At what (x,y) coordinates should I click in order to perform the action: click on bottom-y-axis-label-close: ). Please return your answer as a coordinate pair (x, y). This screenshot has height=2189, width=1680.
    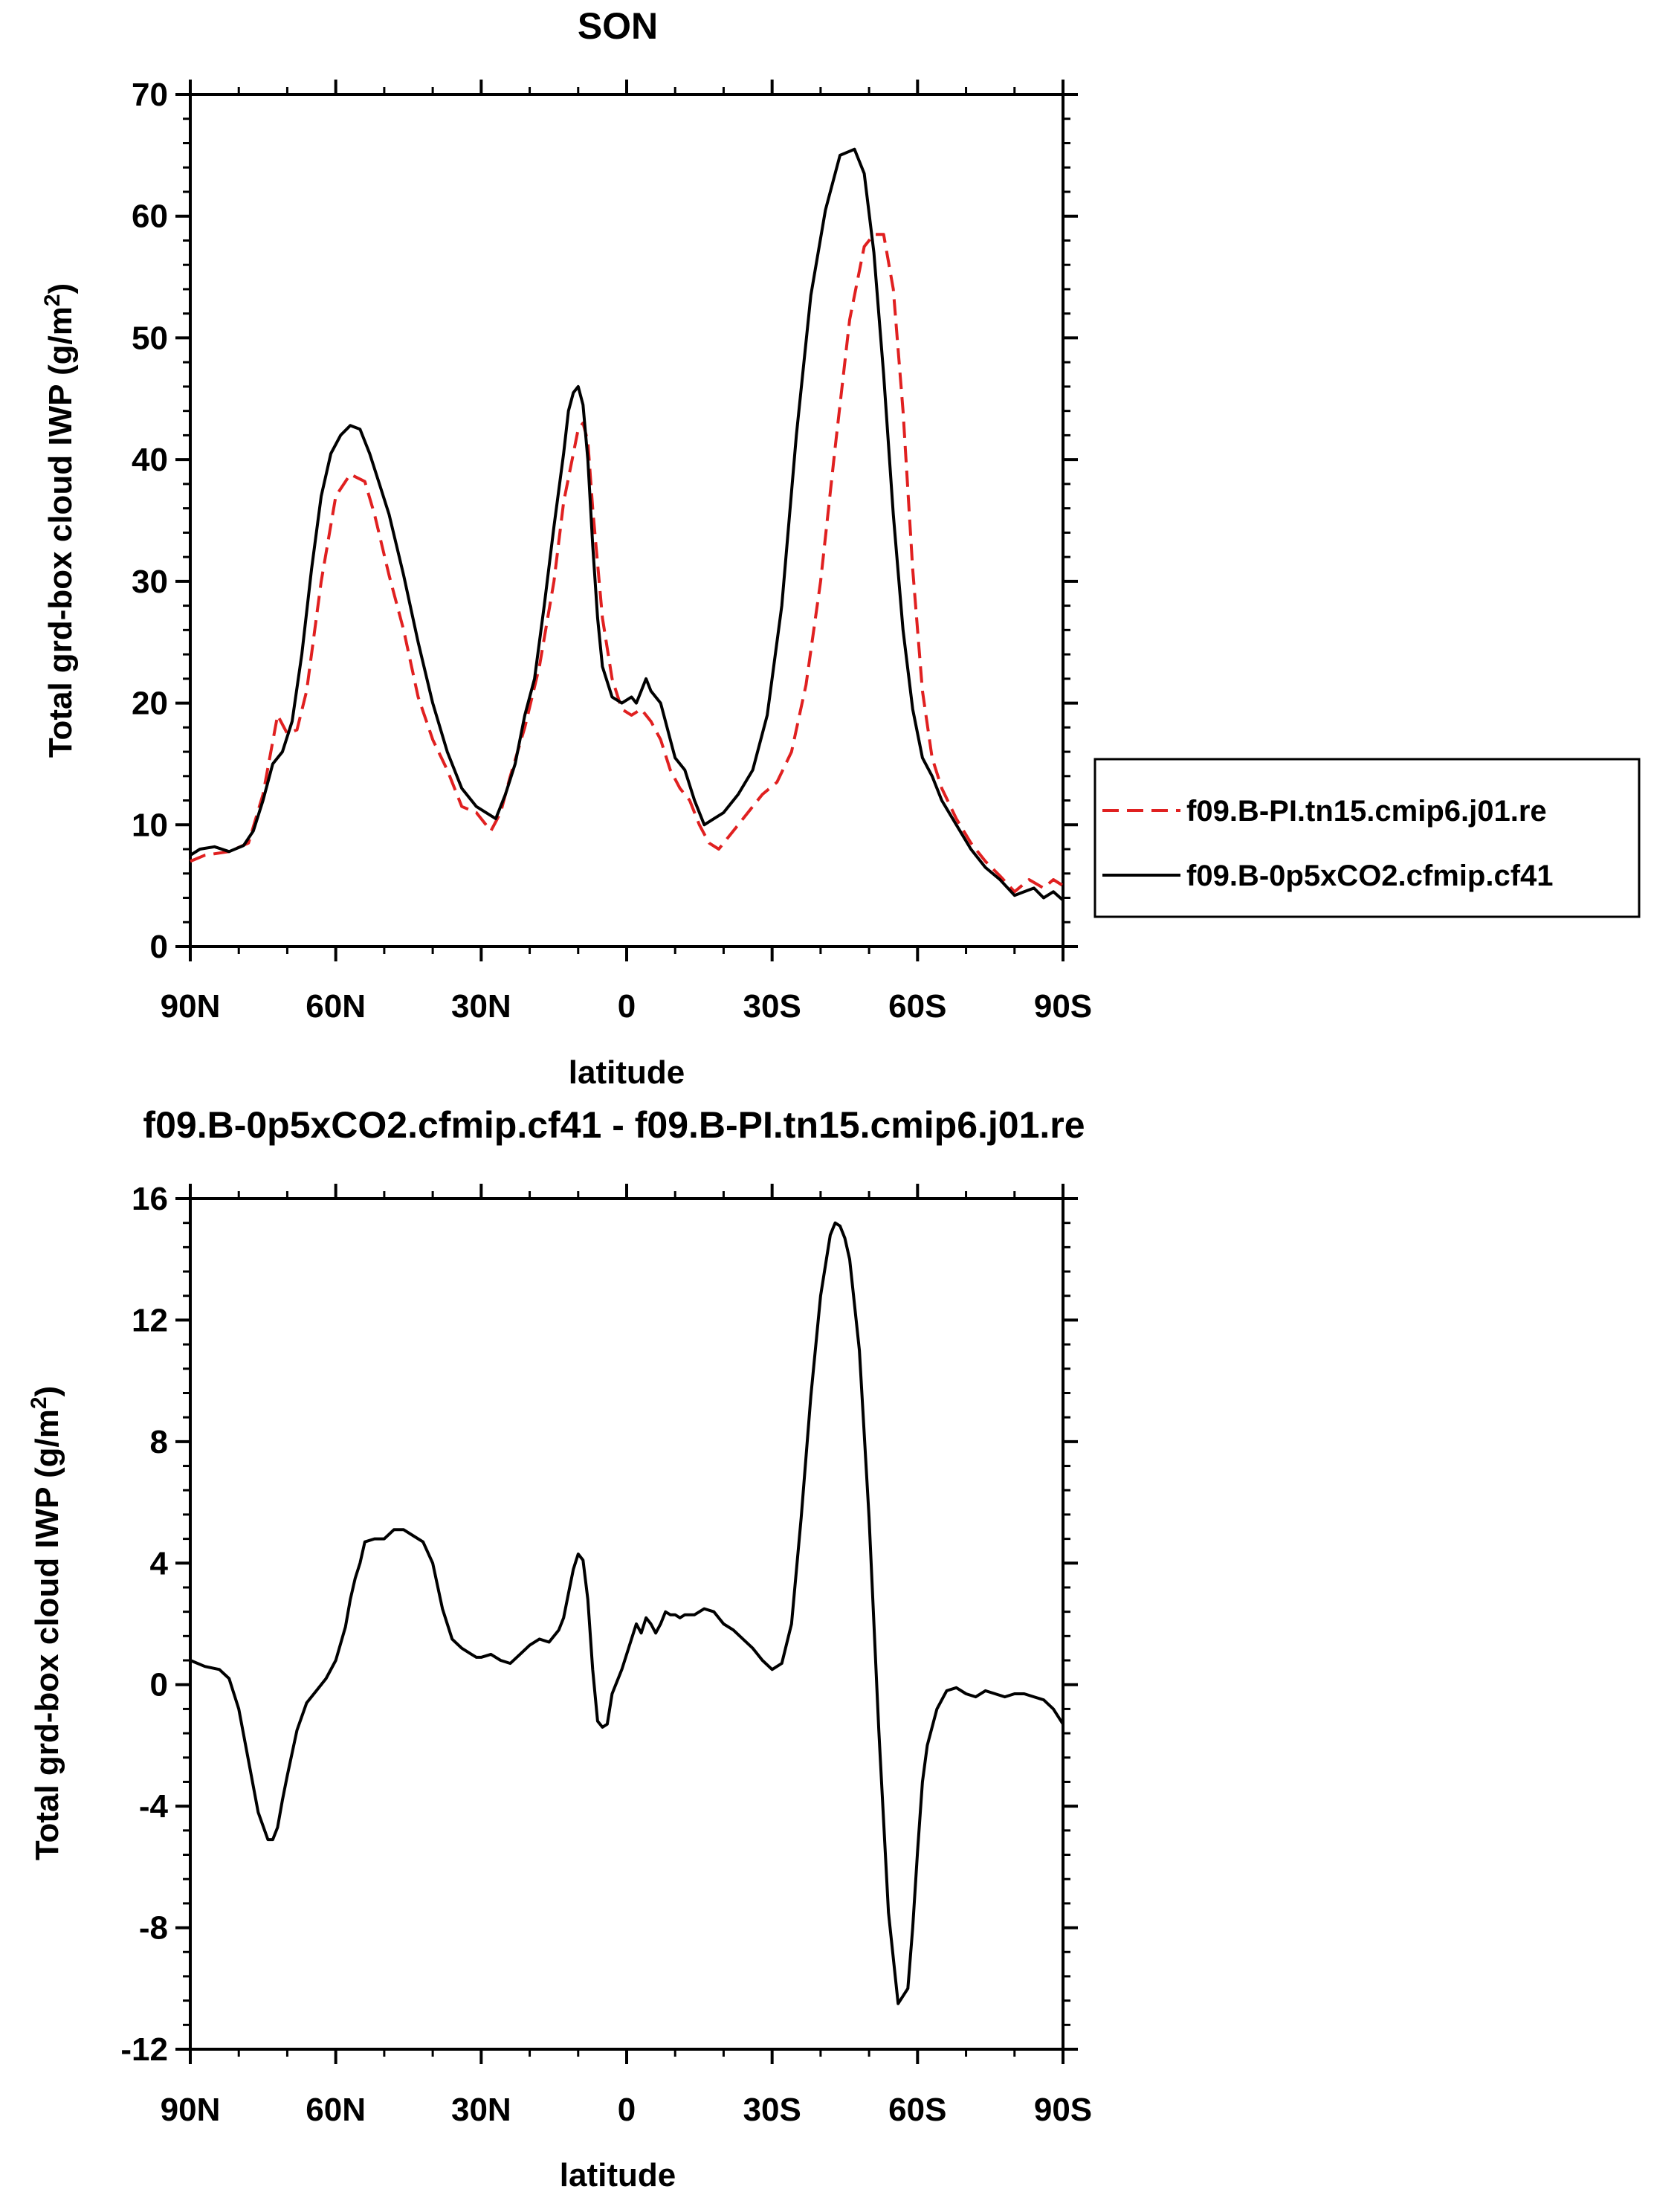
    Looking at the image, I should click on (47, 1391).